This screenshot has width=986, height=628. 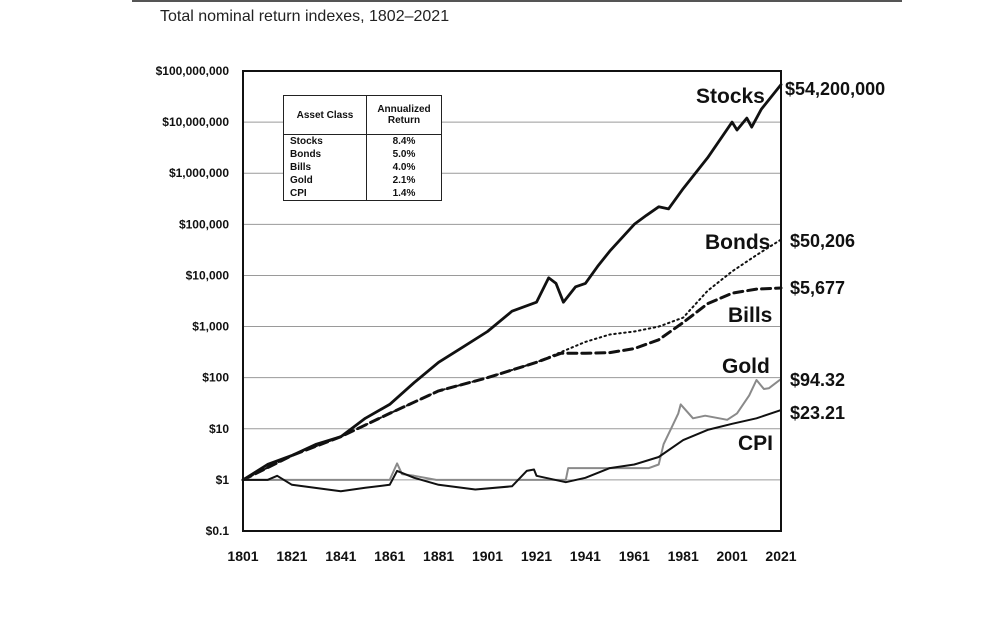 What do you see at coordinates (219, 429) in the screenshot?
I see `y-tick-label: $10` at bounding box center [219, 429].